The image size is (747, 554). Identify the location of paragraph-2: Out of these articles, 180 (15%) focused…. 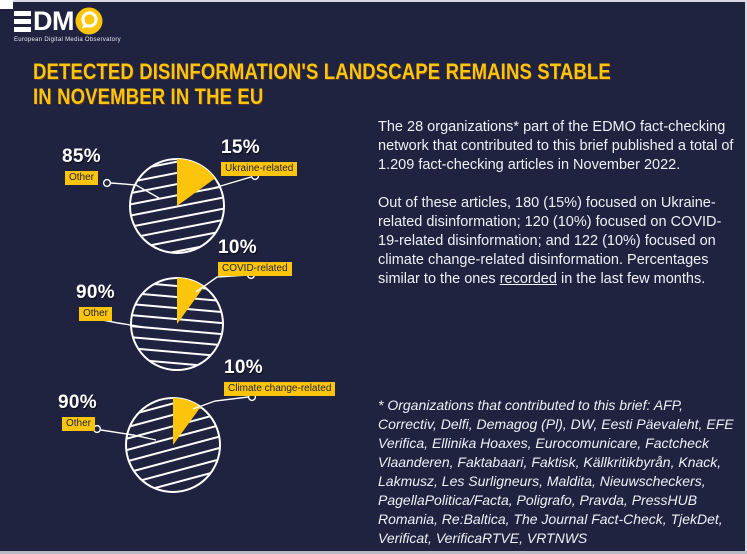
(559, 241).